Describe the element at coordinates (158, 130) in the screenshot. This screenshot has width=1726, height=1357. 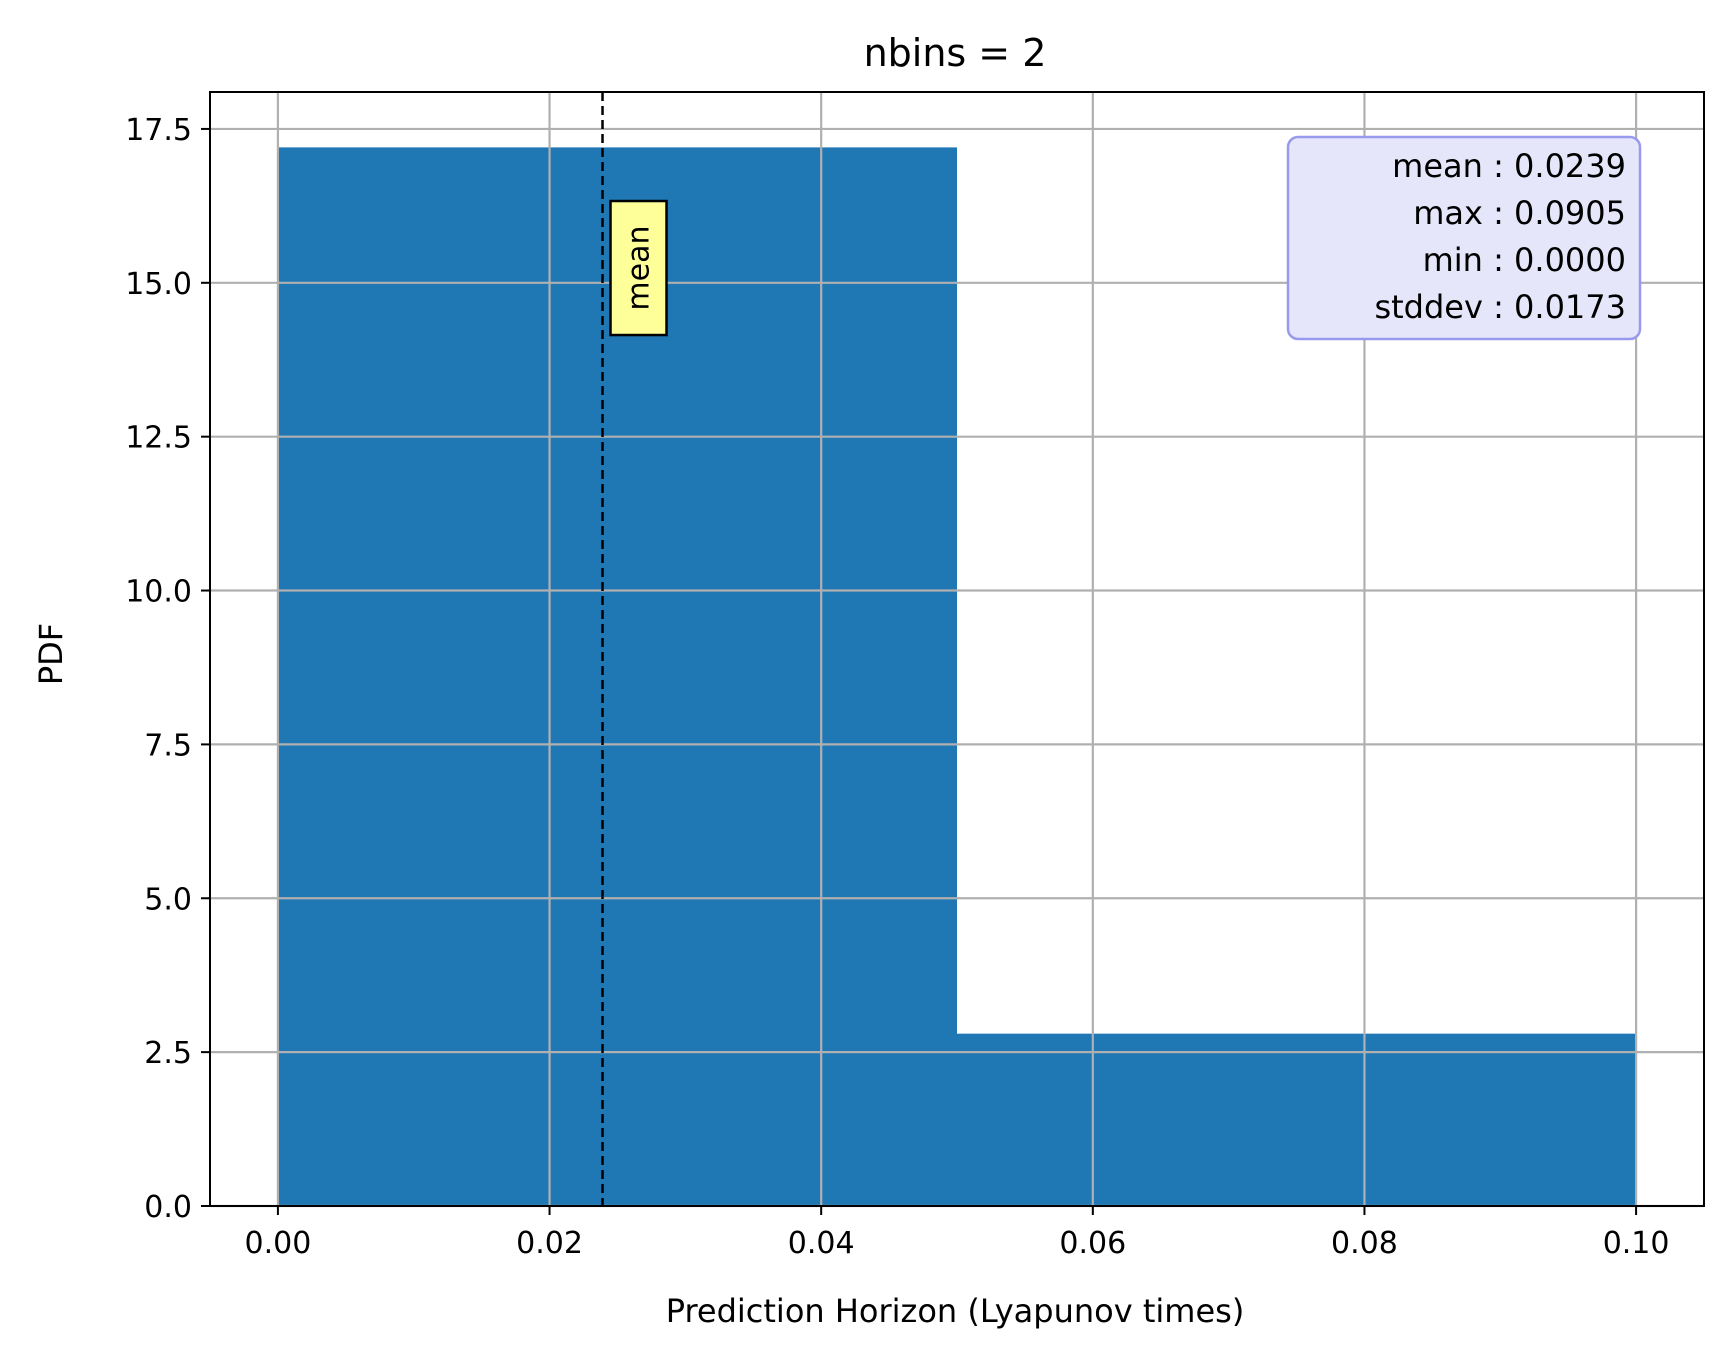
I see `y-tick-label: 17.5` at that location.